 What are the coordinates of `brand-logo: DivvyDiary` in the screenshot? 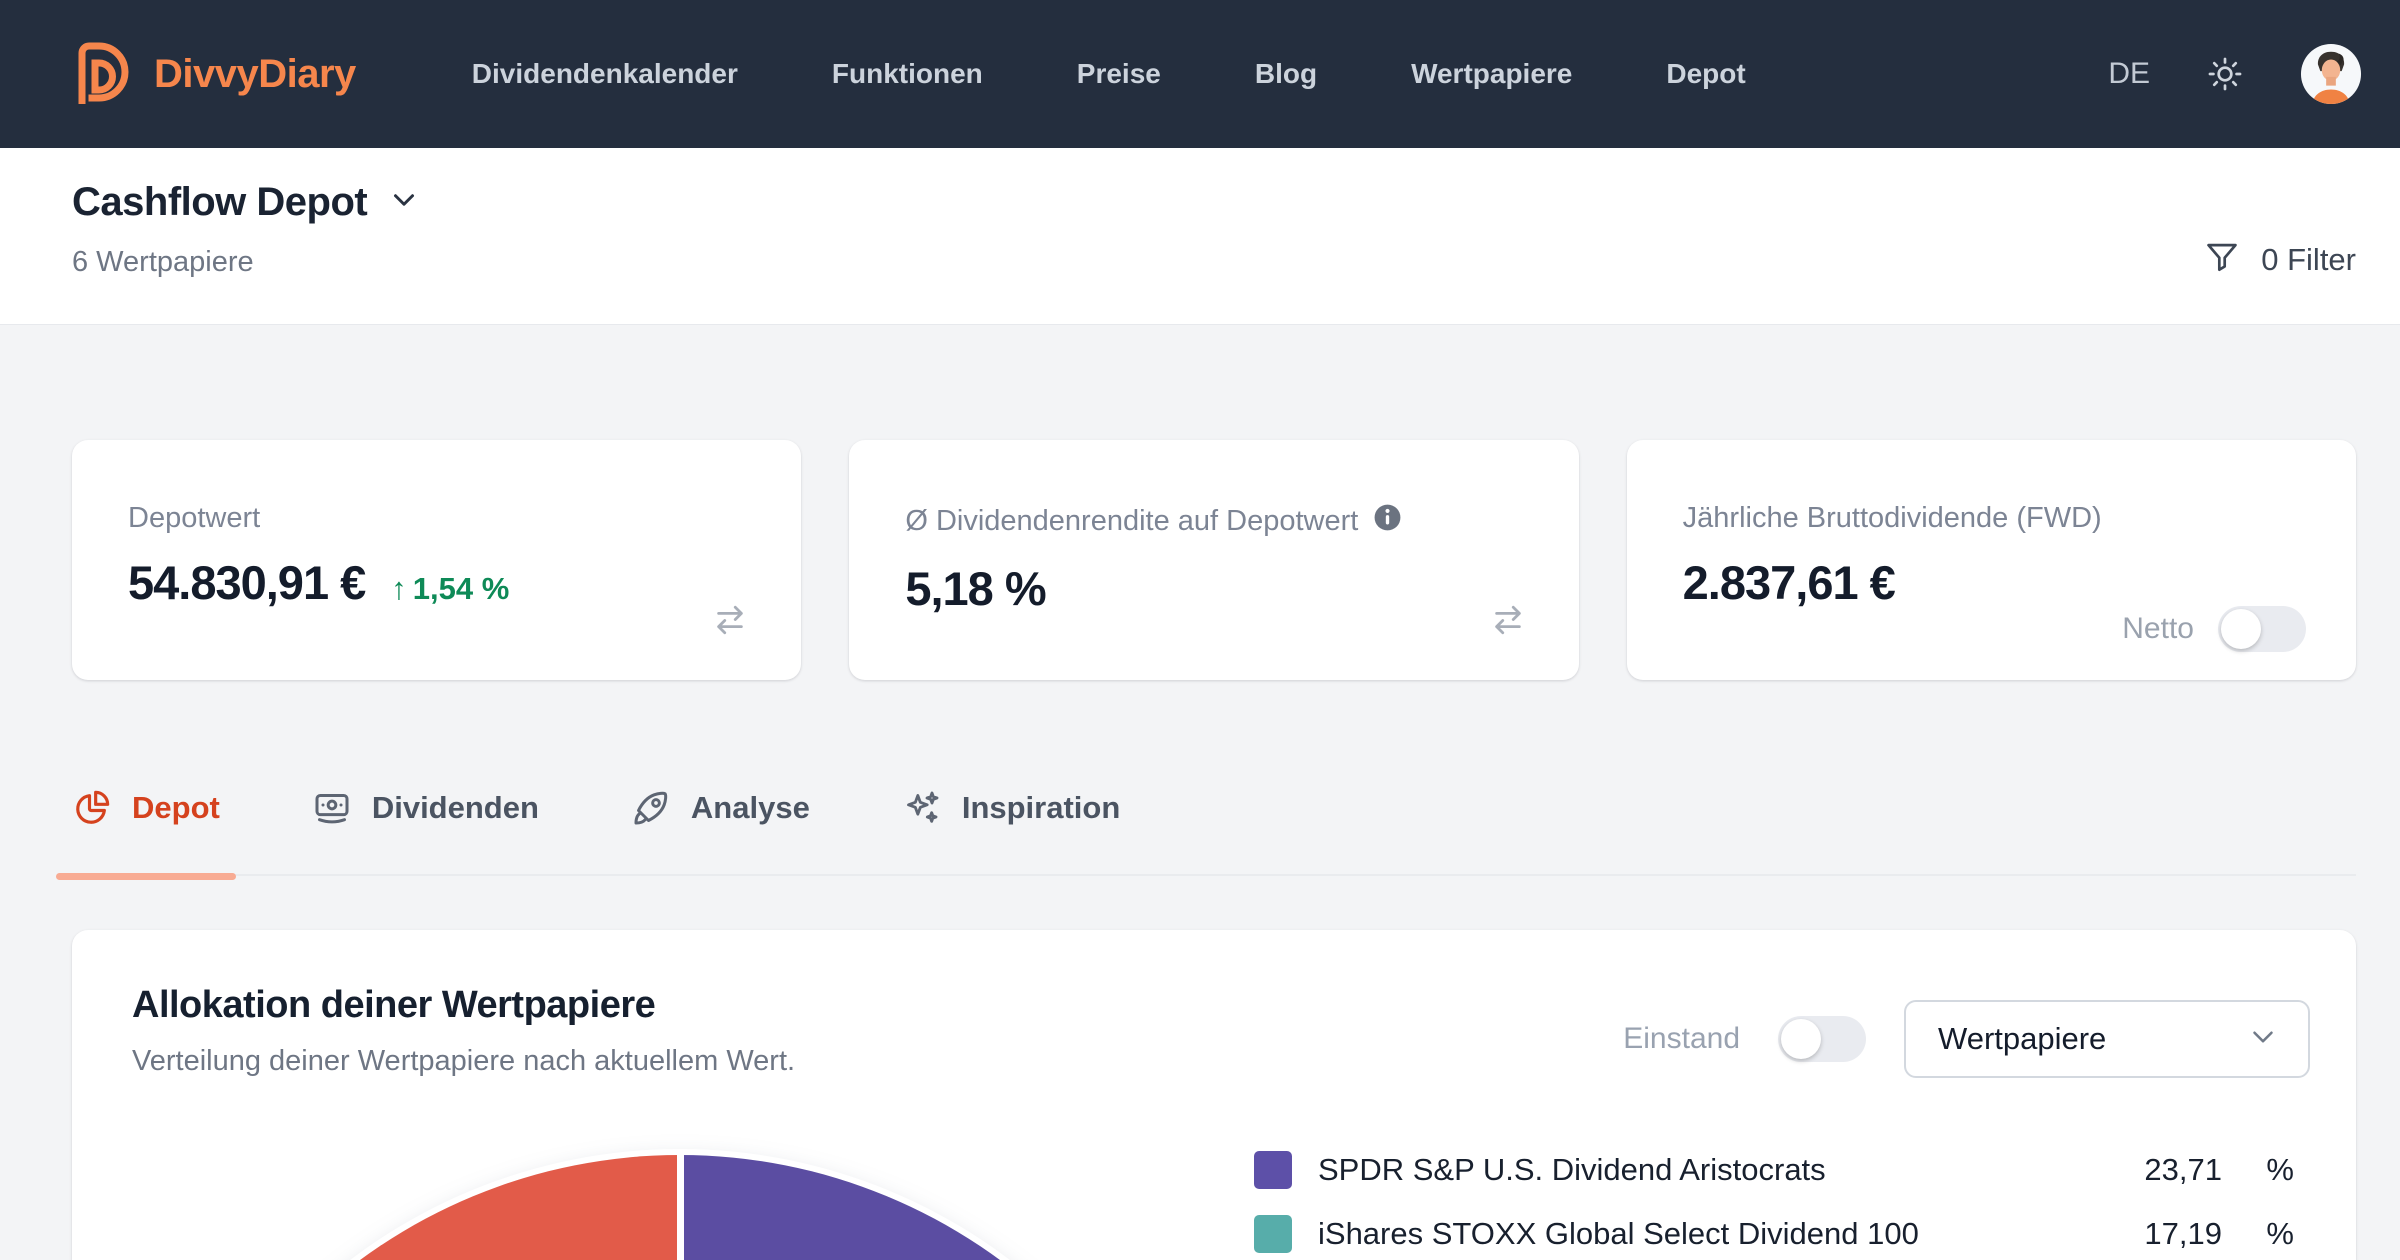 It's located at (213, 74).